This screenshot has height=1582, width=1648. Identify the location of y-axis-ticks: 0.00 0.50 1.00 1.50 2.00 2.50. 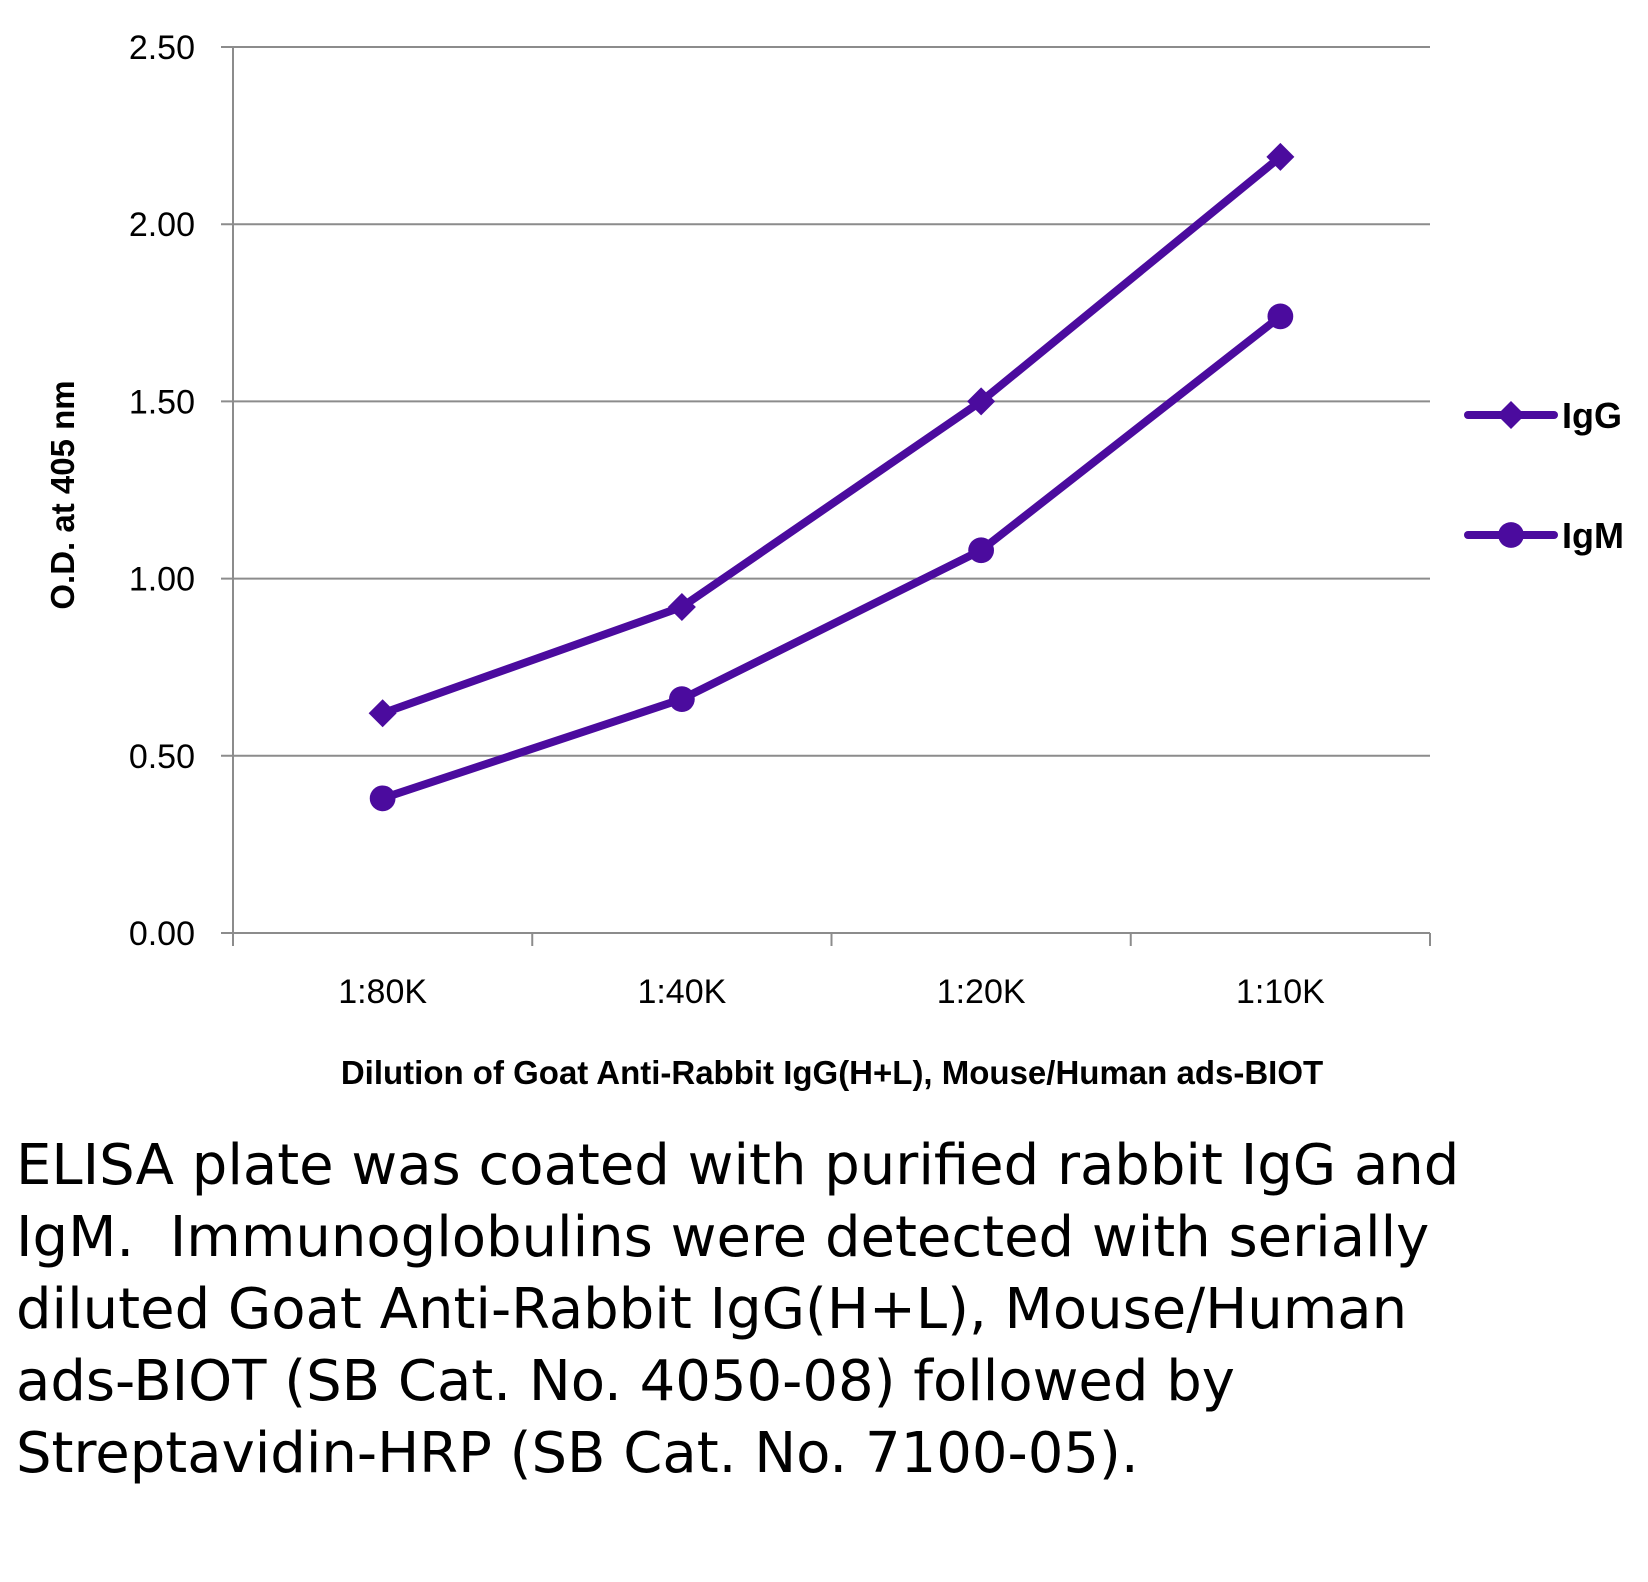
(162, 491).